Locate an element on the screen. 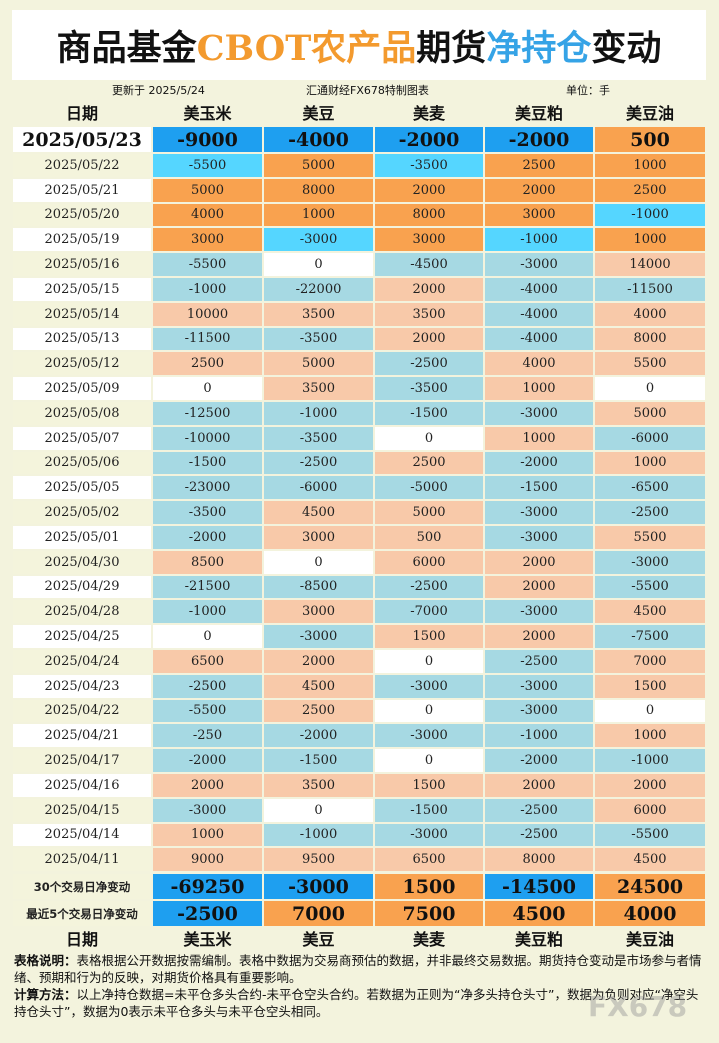  column-header: 美玉米 is located at coordinates (207, 111).